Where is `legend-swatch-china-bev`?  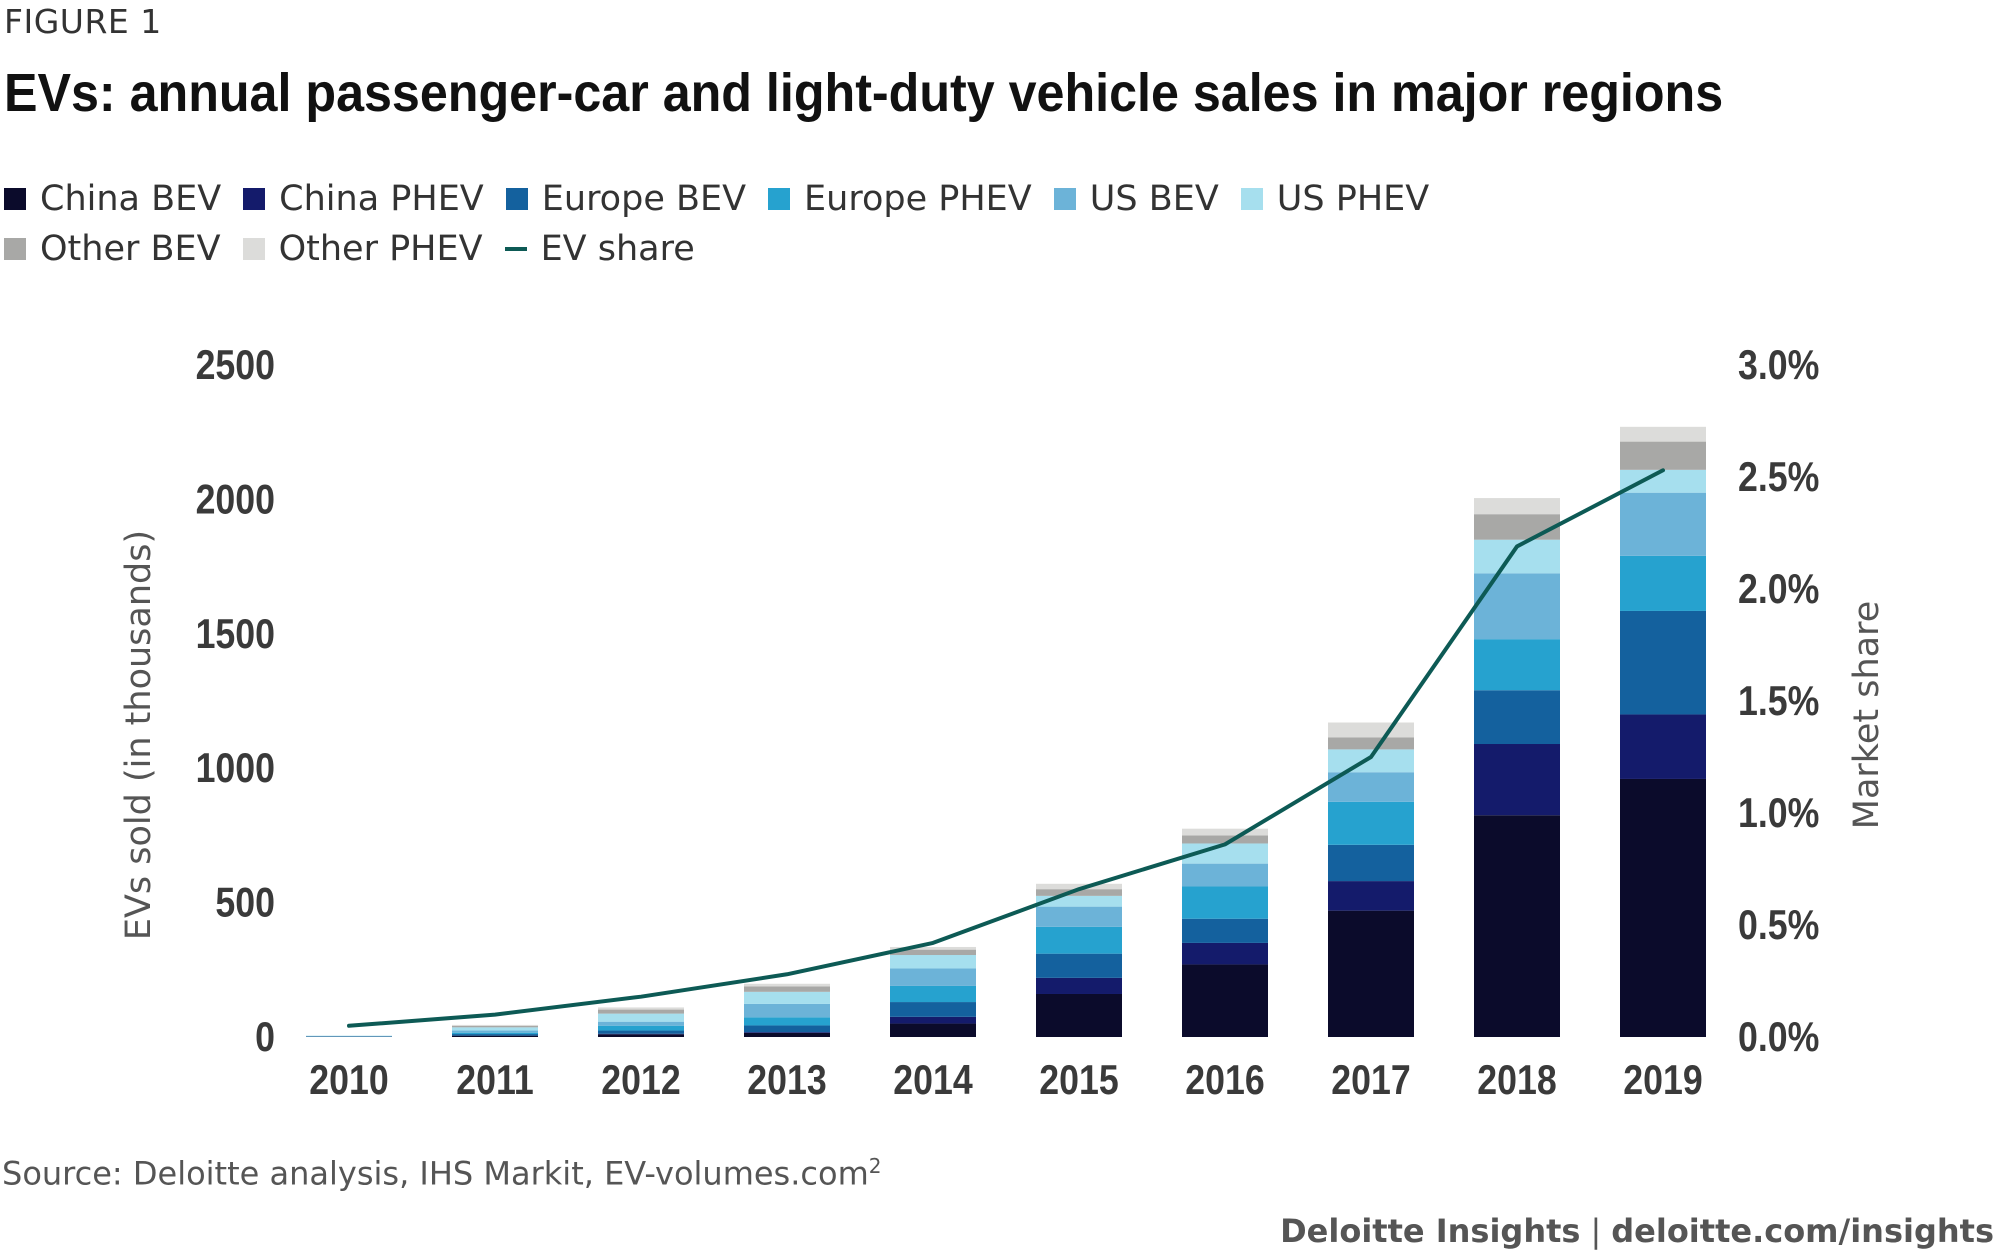
legend-swatch-china-bev is located at coordinates (15, 199).